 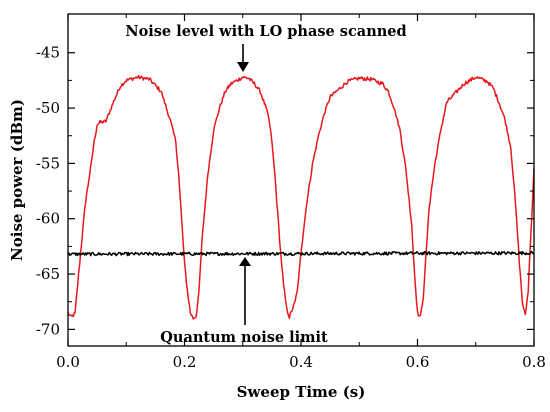 What do you see at coordinates (185, 362) in the screenshot?
I see `x-tick-label: 0.2` at bounding box center [185, 362].